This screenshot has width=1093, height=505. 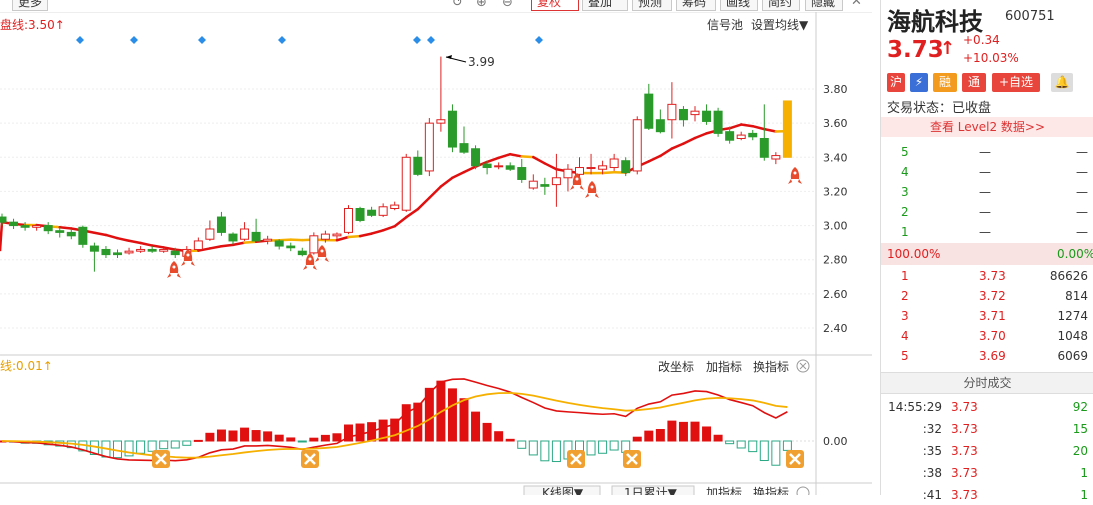 I want to click on signal-pool-button: 信号池, so click(x=725, y=25).